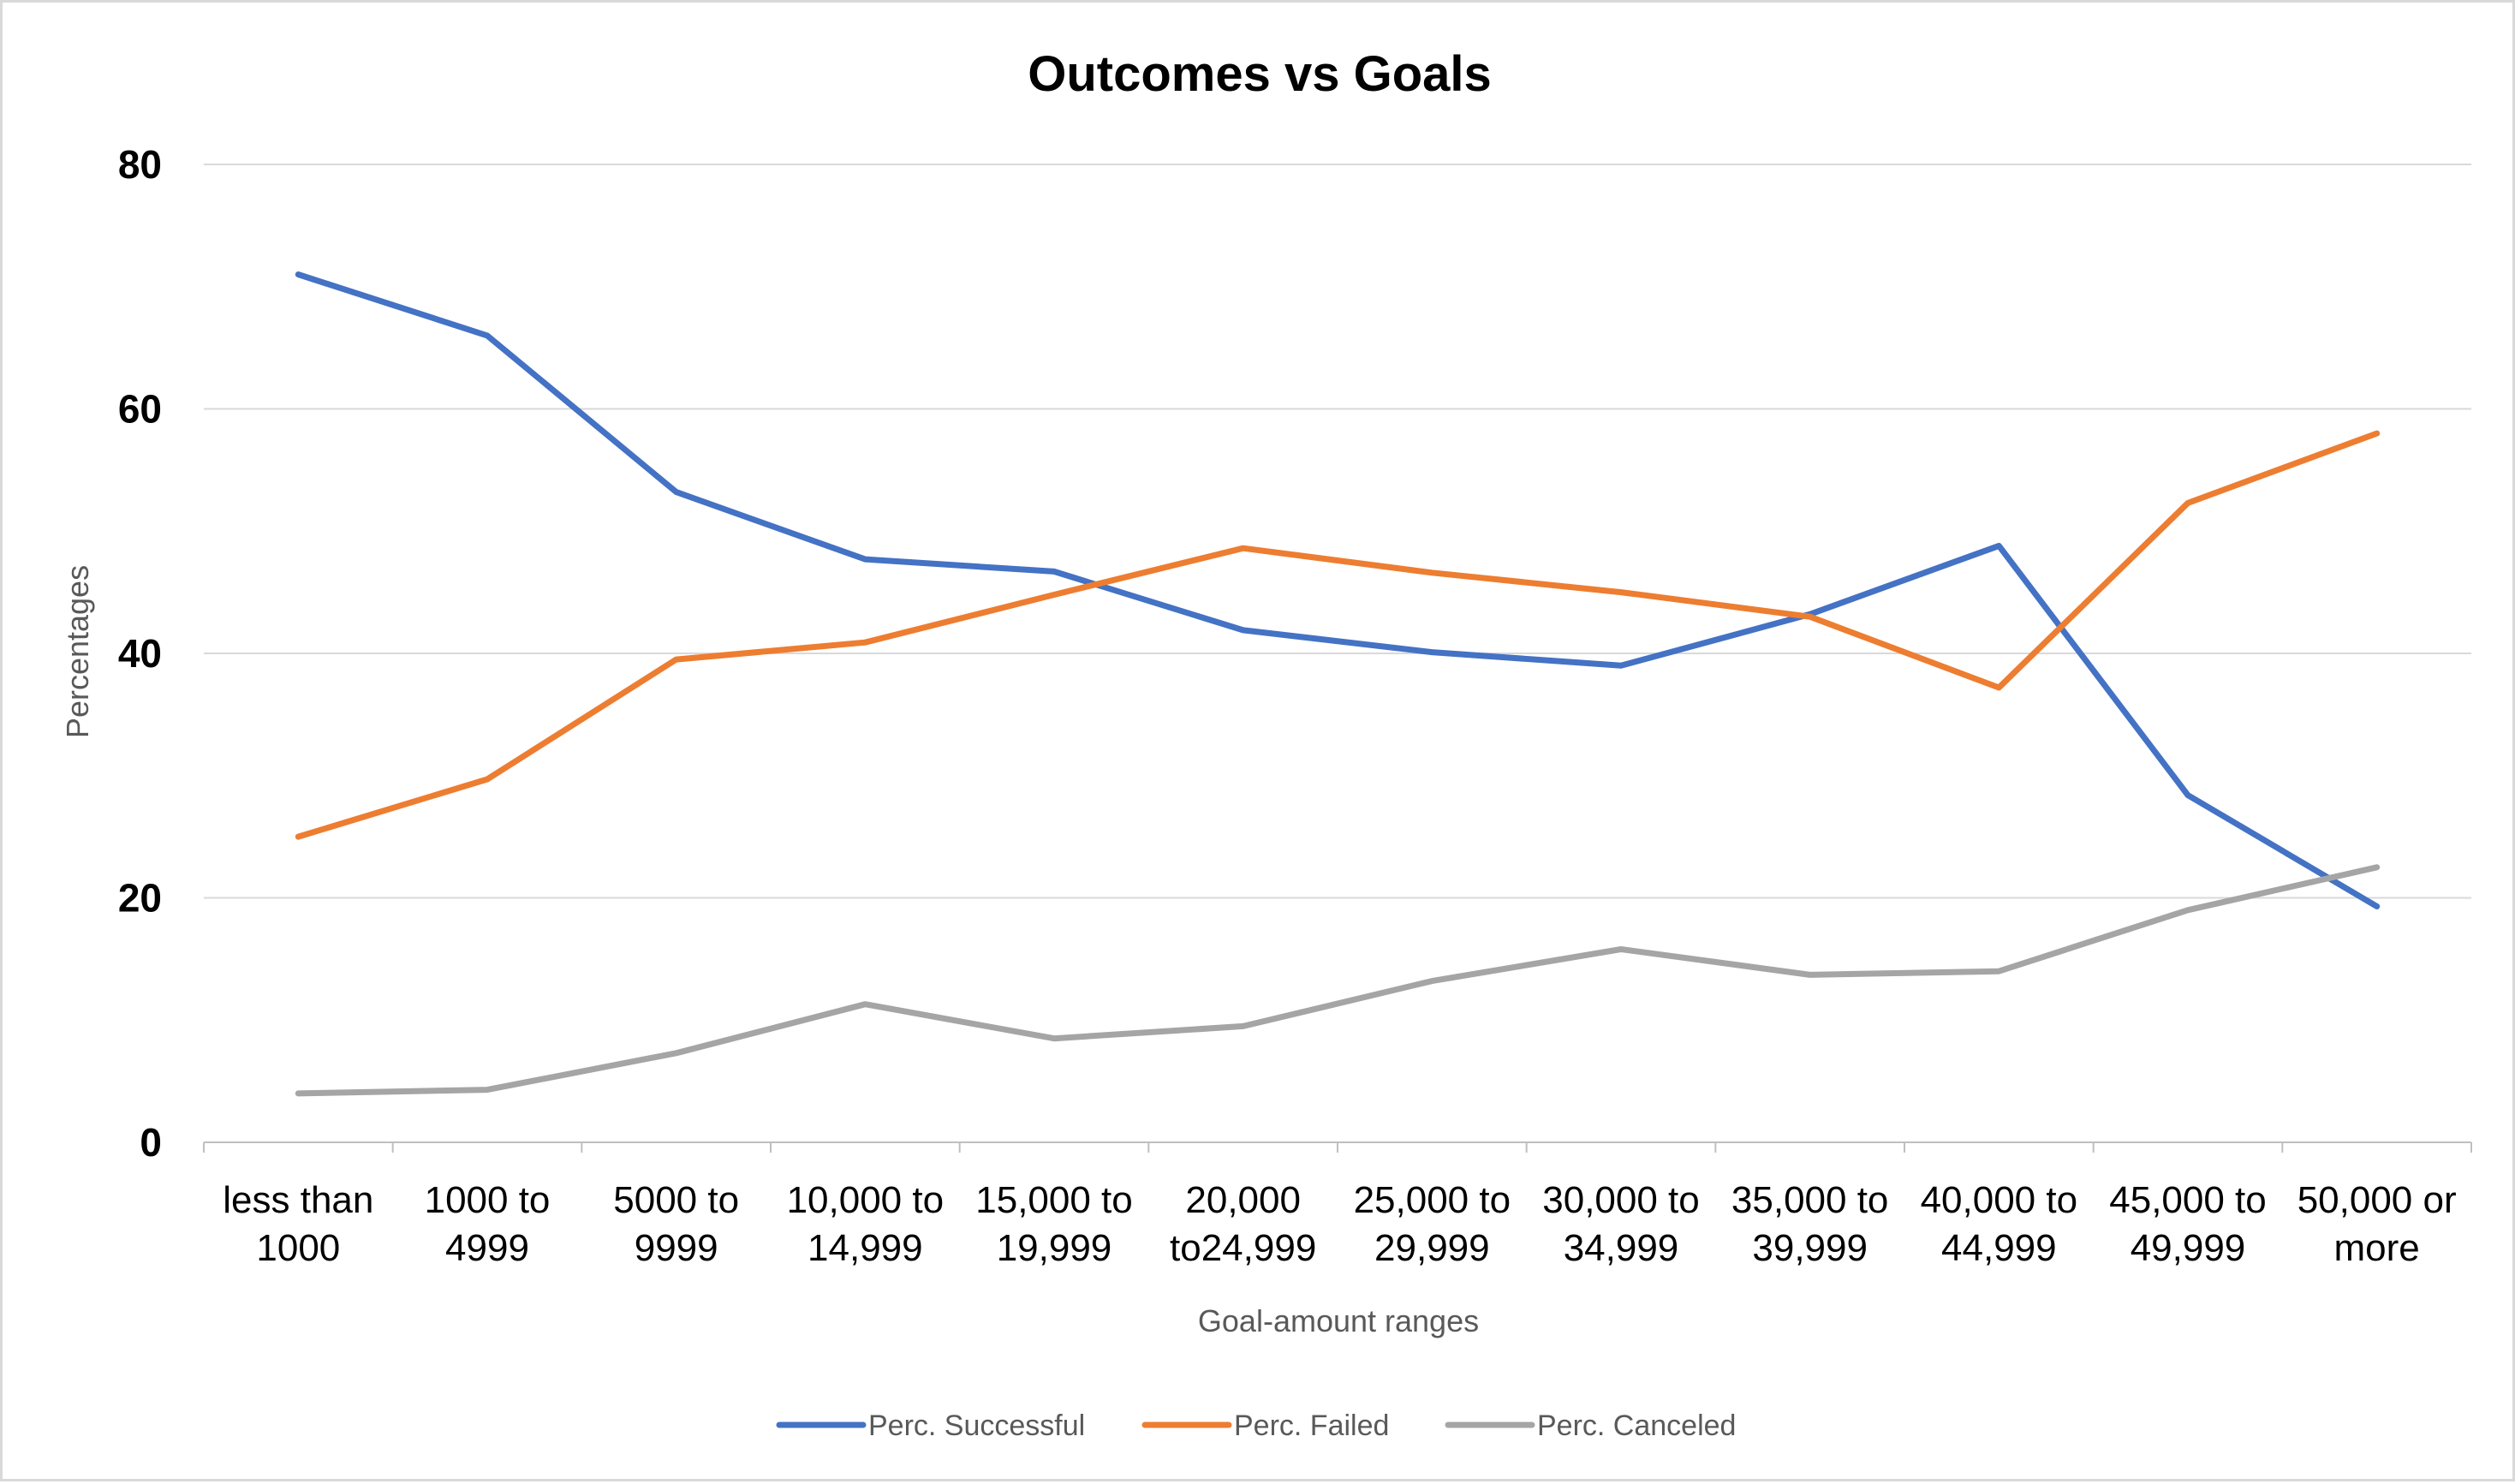 This screenshot has width=2515, height=1484. What do you see at coordinates (1621, 1224) in the screenshot?
I see `x-tick-label: 30,000 to 34,999` at bounding box center [1621, 1224].